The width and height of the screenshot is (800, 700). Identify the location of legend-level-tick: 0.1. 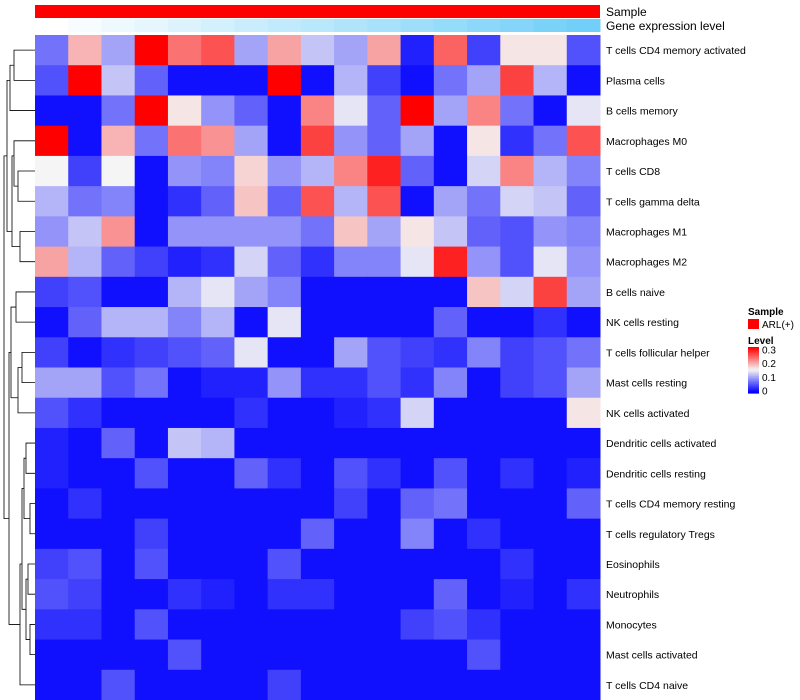
(769, 378).